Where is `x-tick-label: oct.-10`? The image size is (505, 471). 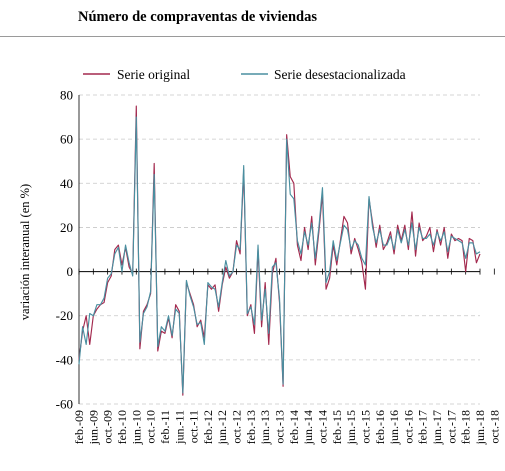 x-tick-label: oct.-10 is located at coordinates (151, 427).